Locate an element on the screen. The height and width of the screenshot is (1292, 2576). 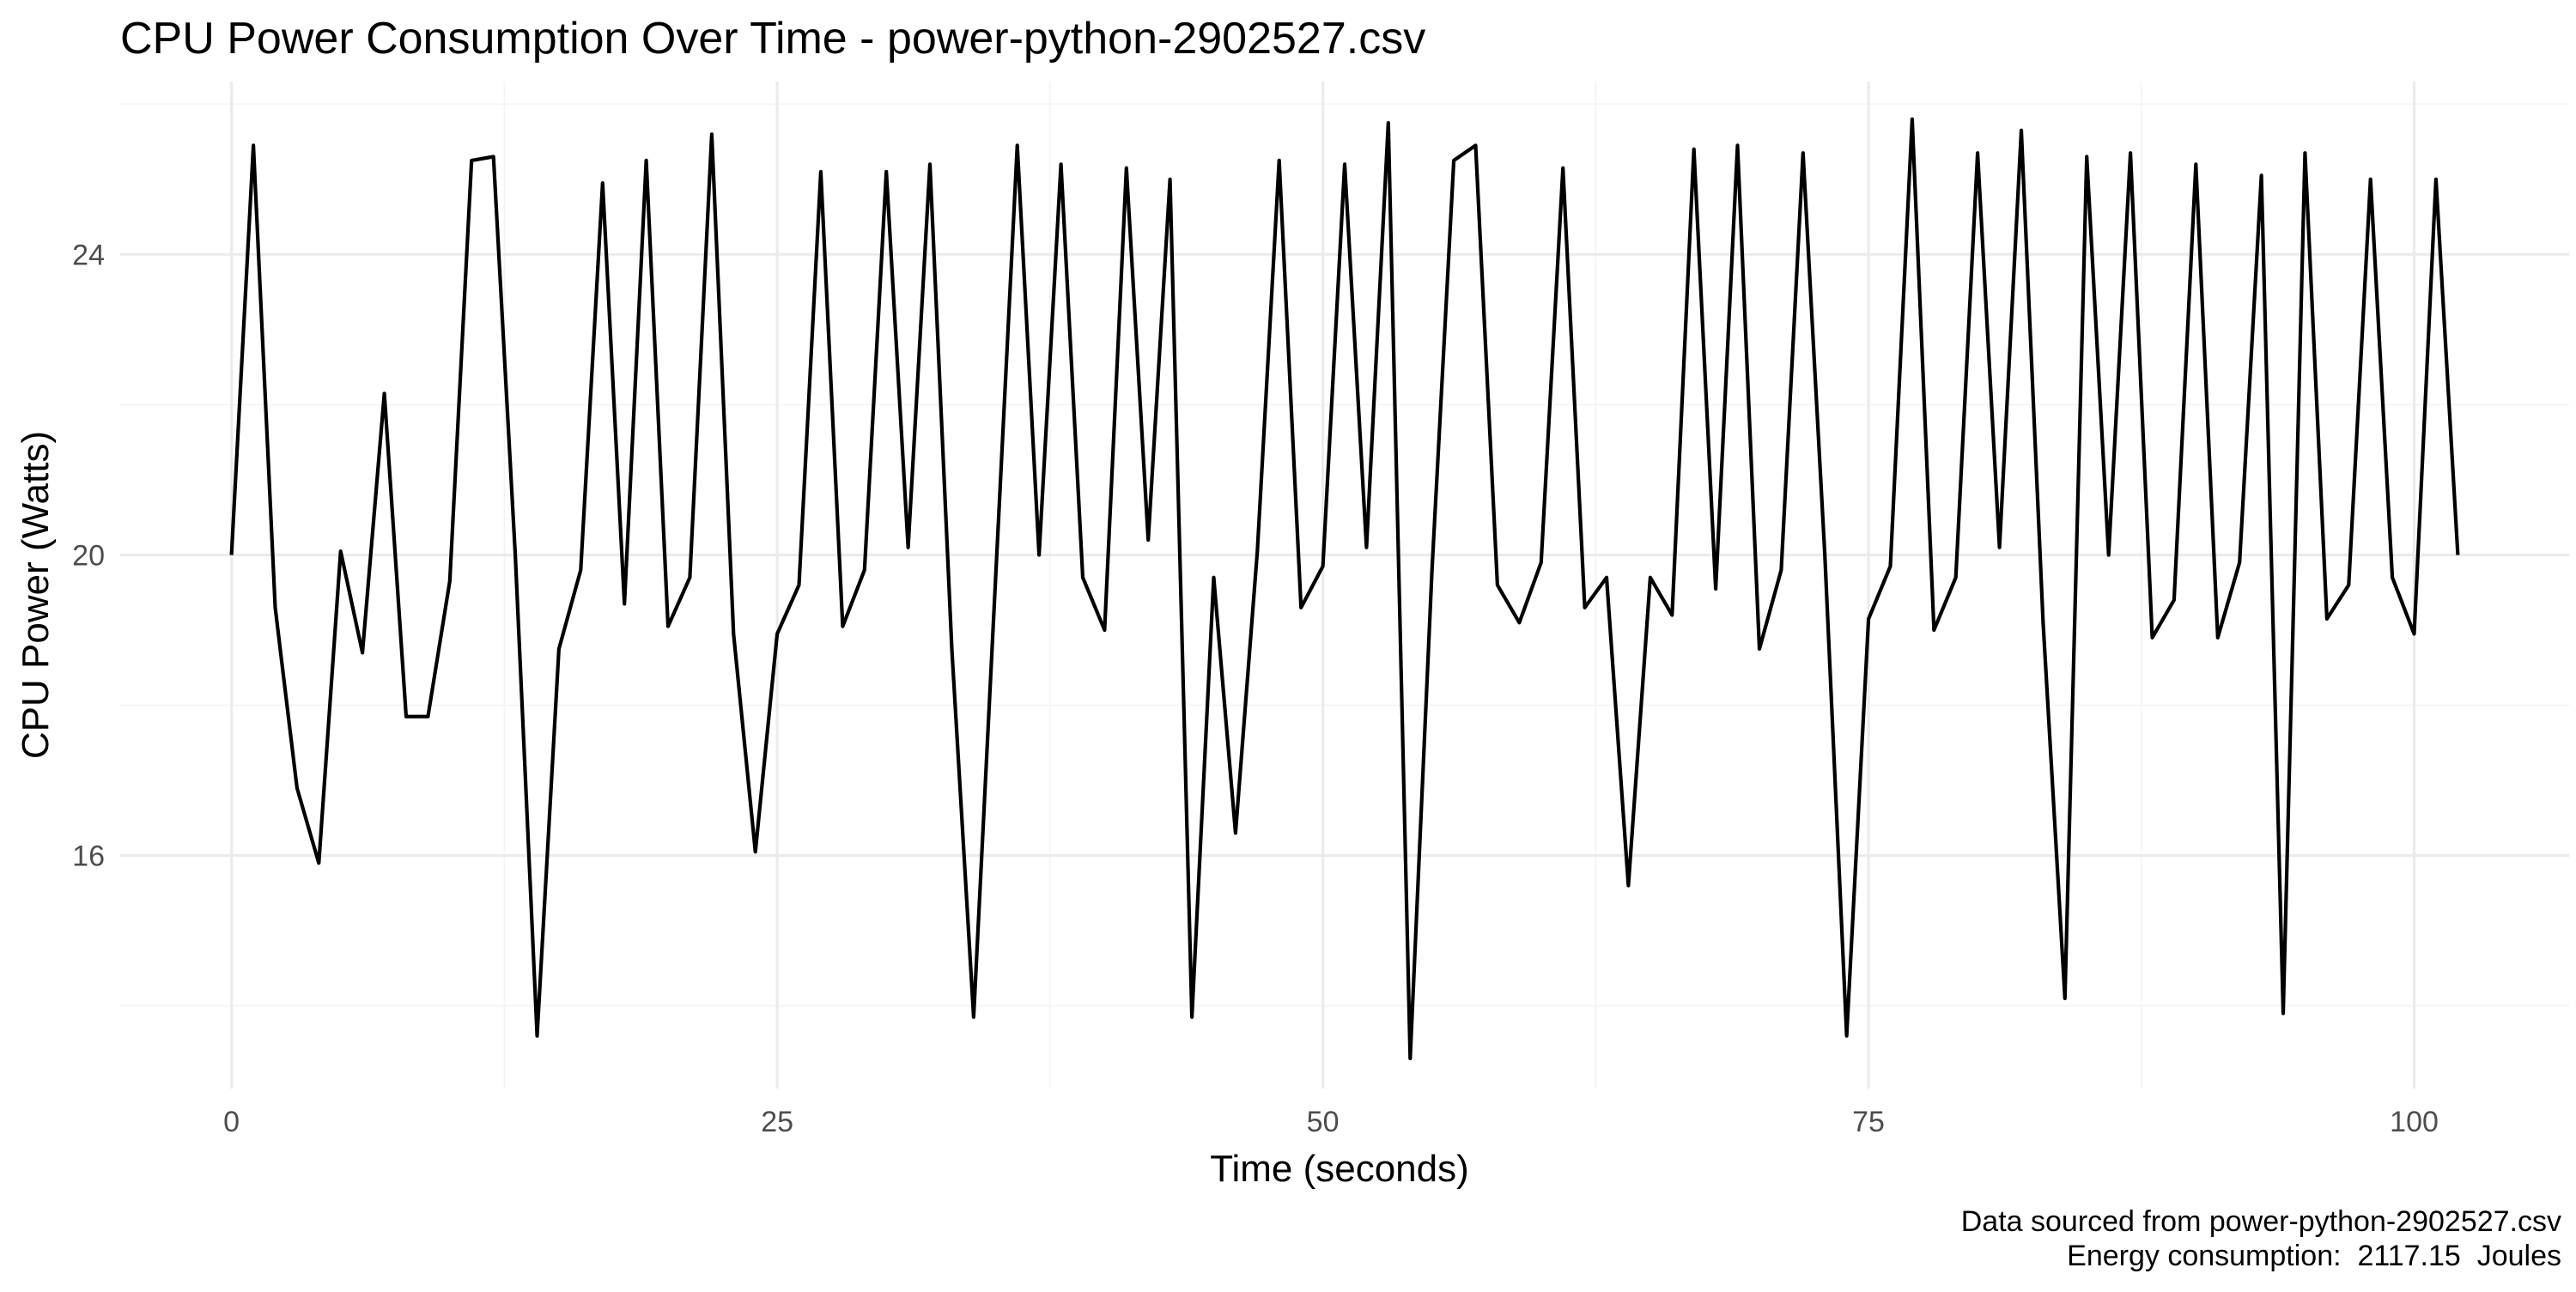
y-axis-ticks: 16 20 24 is located at coordinates (88, 555).